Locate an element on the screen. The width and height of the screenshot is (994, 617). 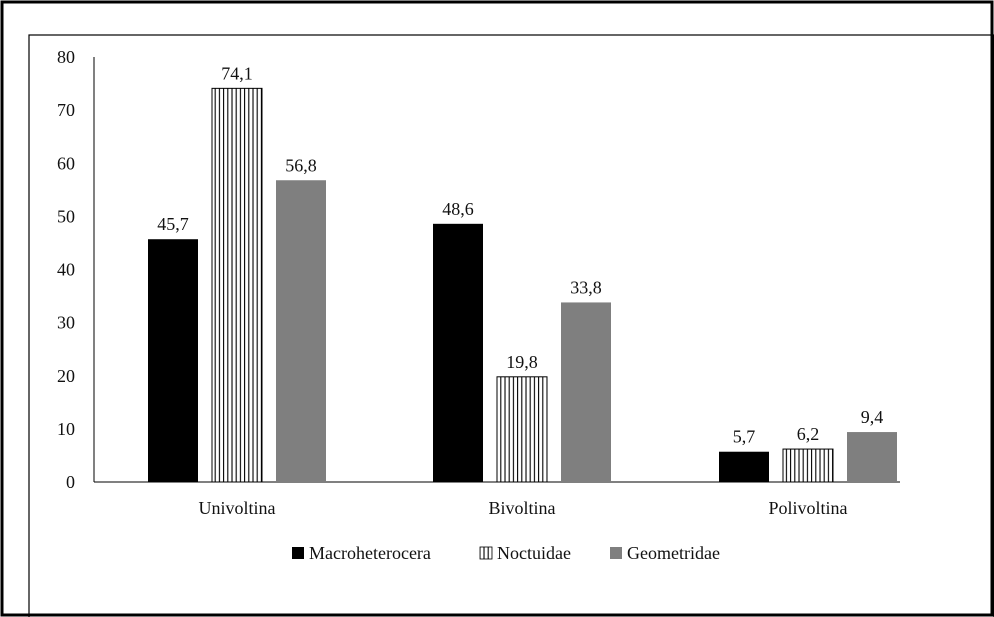
y-tick-label: 80 is located at coordinates (66, 57).